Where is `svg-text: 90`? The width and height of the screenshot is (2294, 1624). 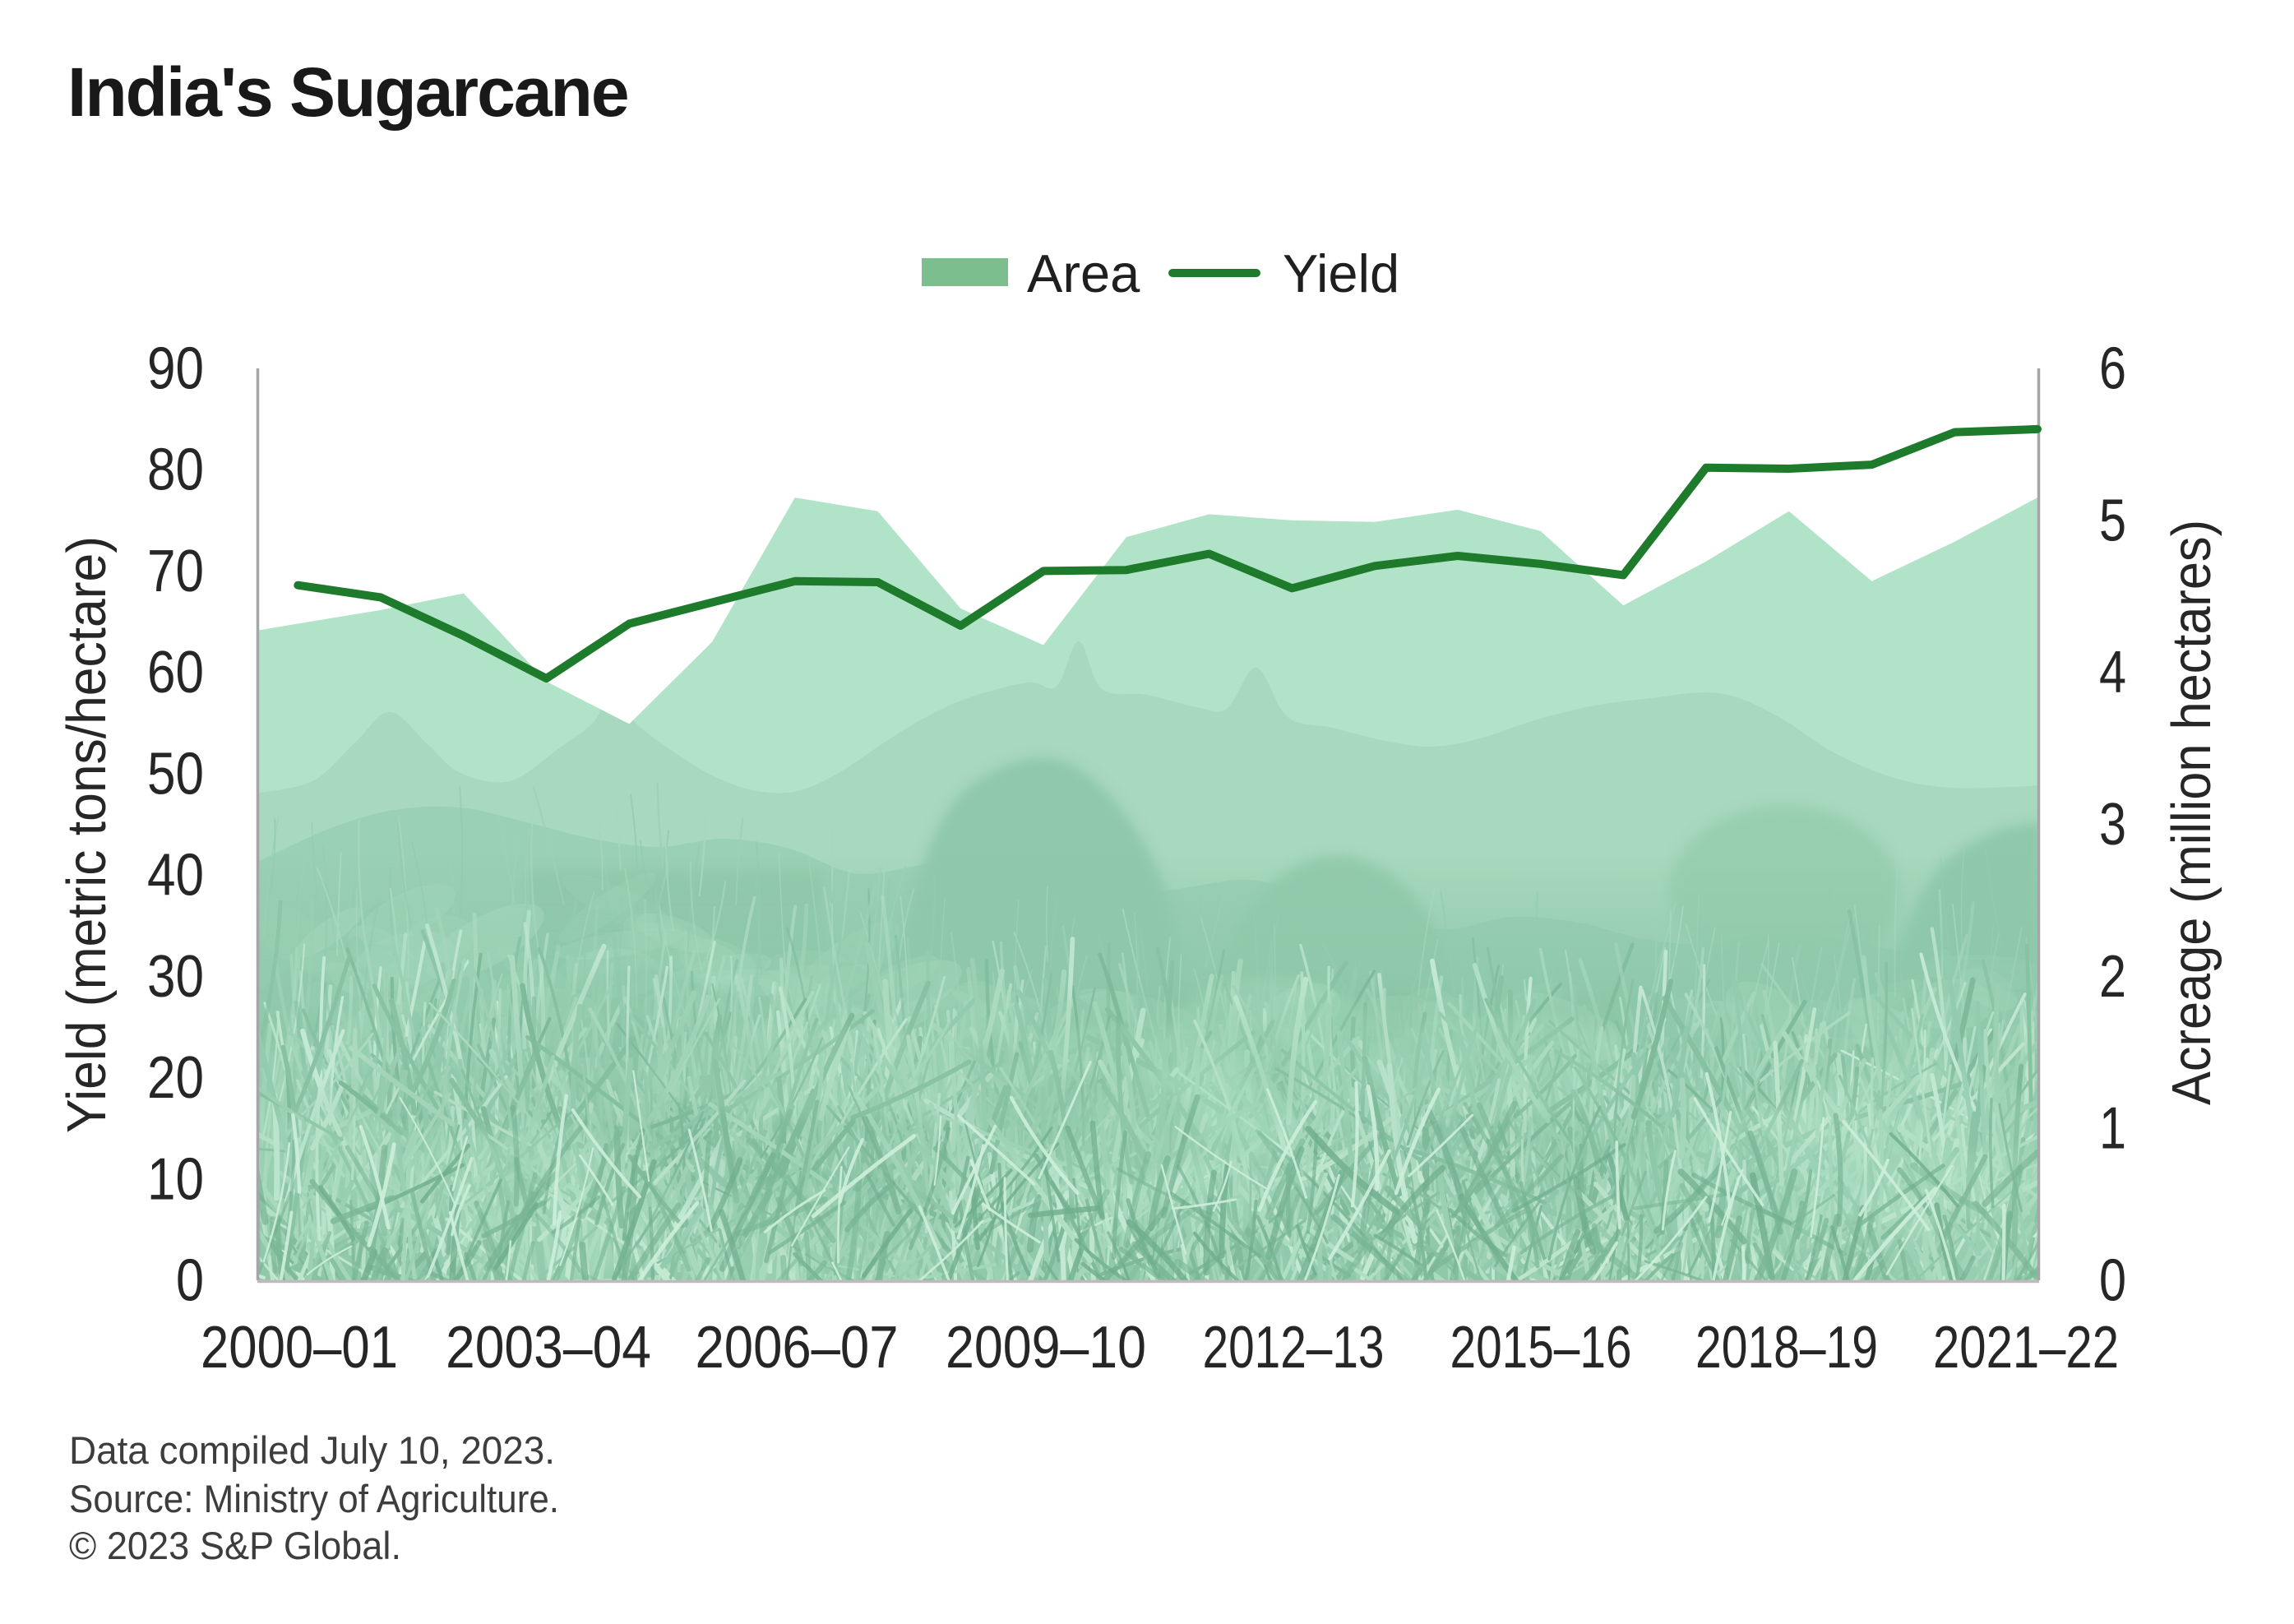
svg-text: 90 is located at coordinates (175, 369).